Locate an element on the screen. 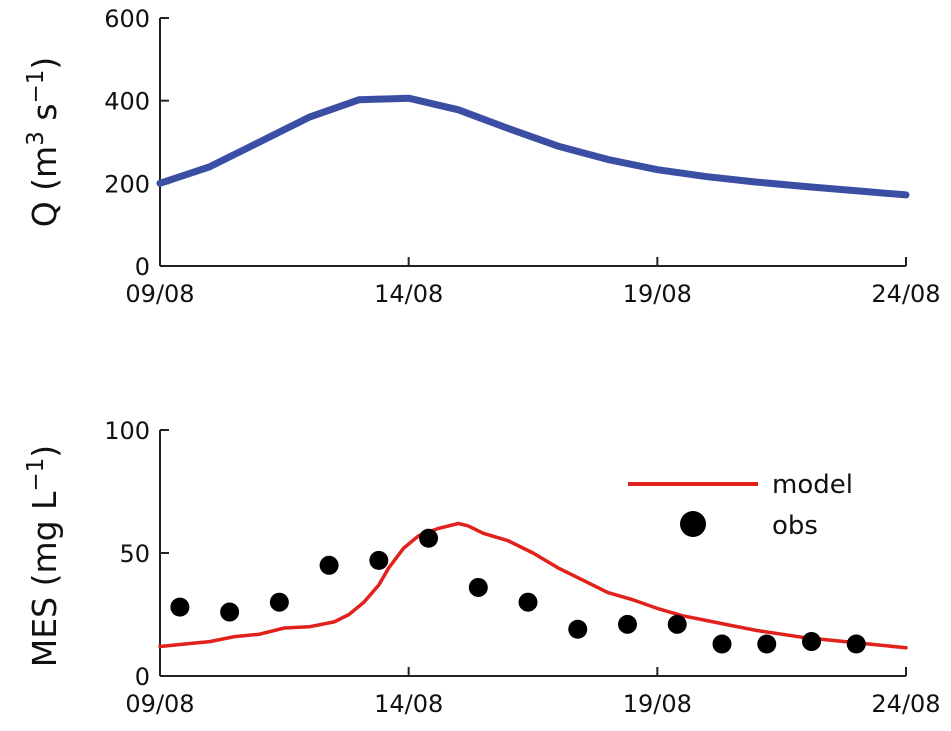  q-ylabel-exp1: 3 is located at coordinates (36, 138).